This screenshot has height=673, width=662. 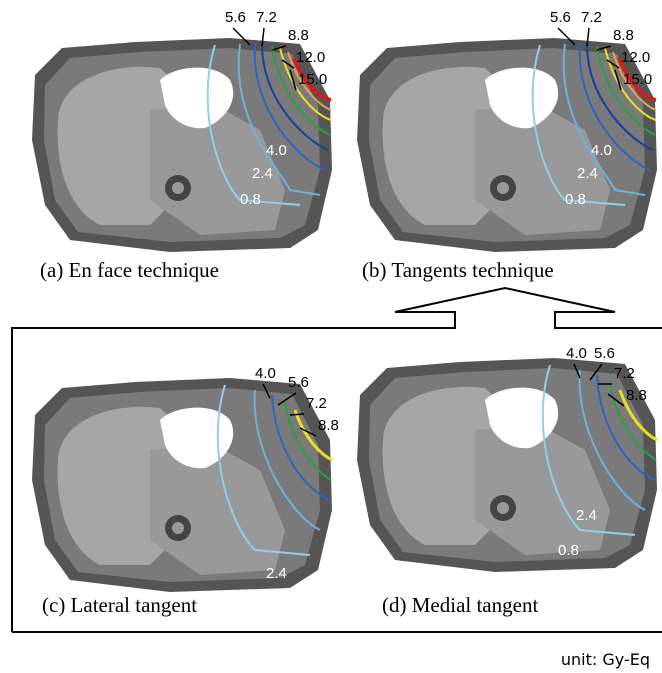 What do you see at coordinates (458, 270) in the screenshot?
I see `caption: (b) Tangents technique` at bounding box center [458, 270].